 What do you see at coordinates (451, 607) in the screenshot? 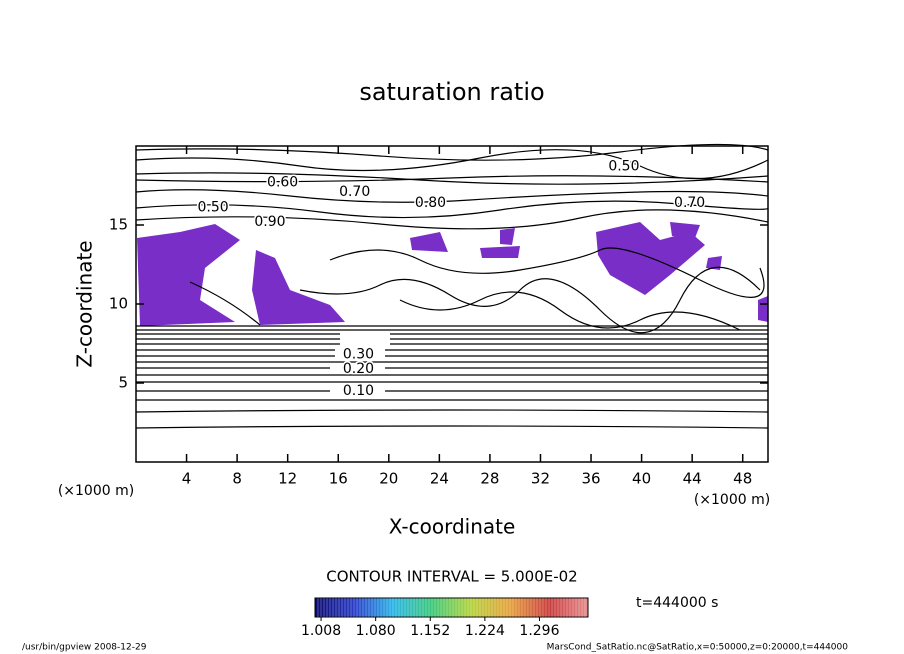
I see `colorbar` at bounding box center [451, 607].